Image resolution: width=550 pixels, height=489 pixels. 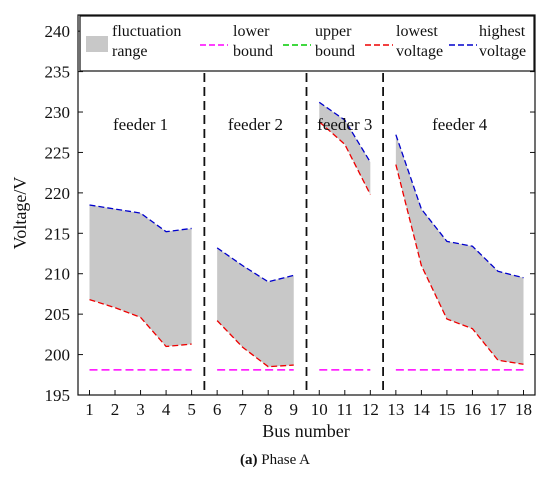 What do you see at coordinates (345, 409) in the screenshot?
I see `x-tick-label: 11` at bounding box center [345, 409].